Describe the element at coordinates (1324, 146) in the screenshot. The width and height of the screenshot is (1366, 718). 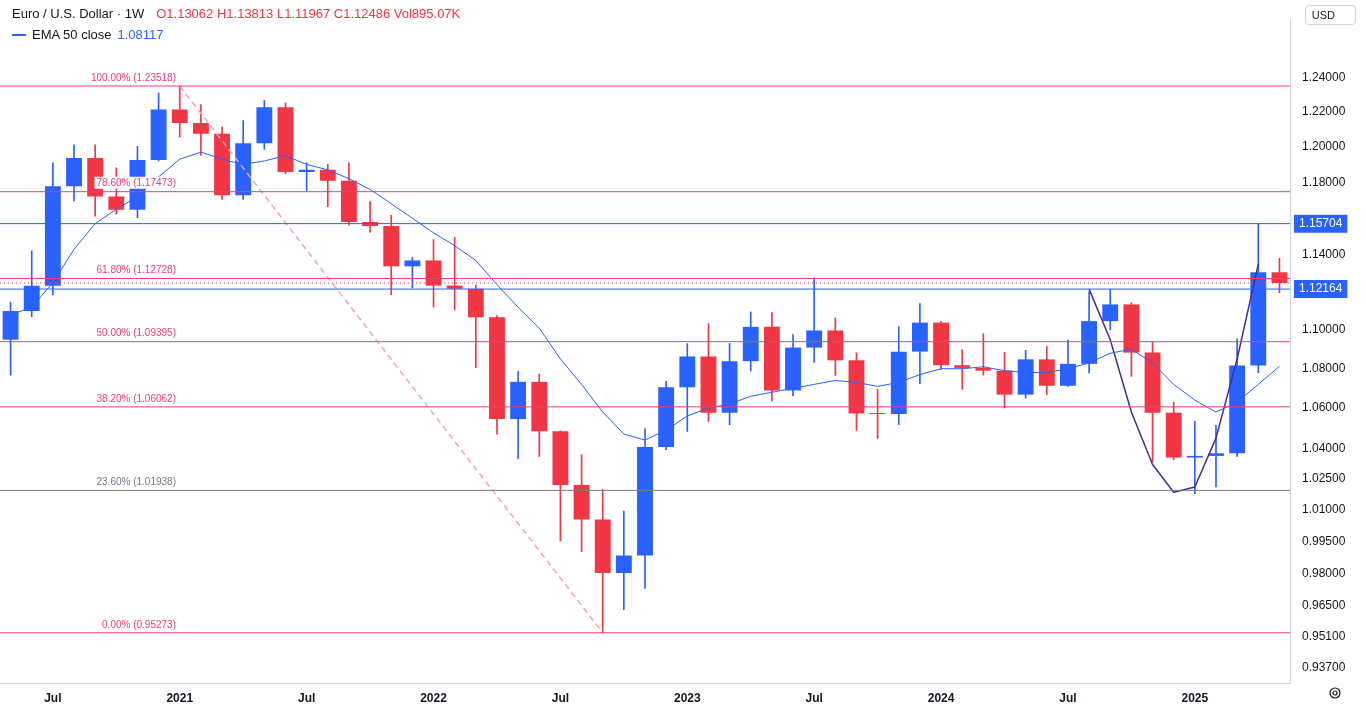
I see `y-tick-label: 1.20000` at that location.